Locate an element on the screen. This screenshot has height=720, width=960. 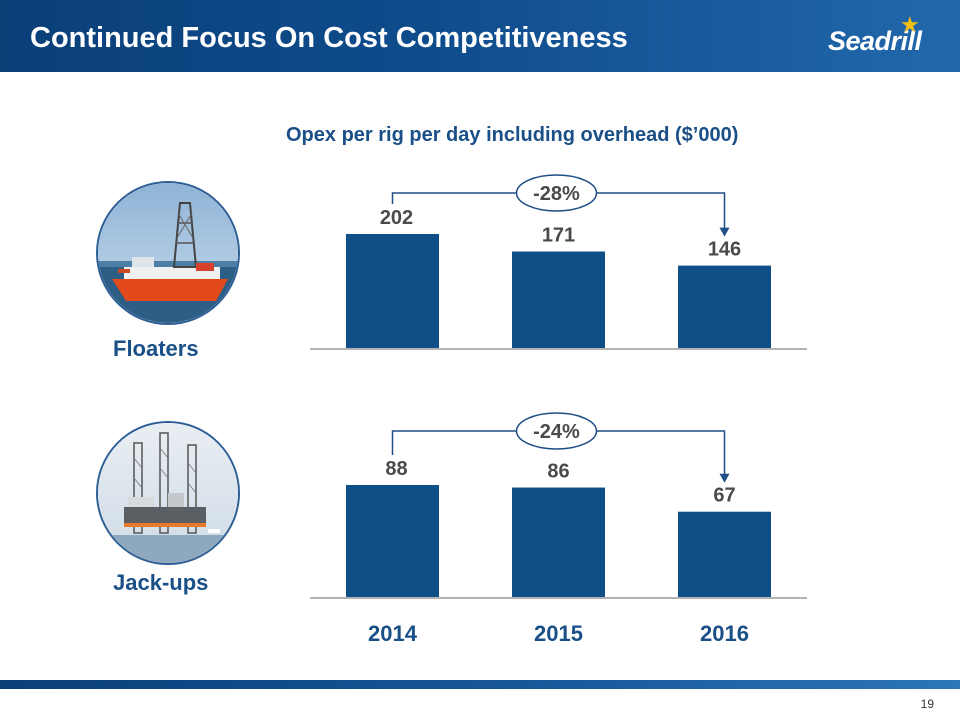
change-label: -24% is located at coordinates (556, 432).